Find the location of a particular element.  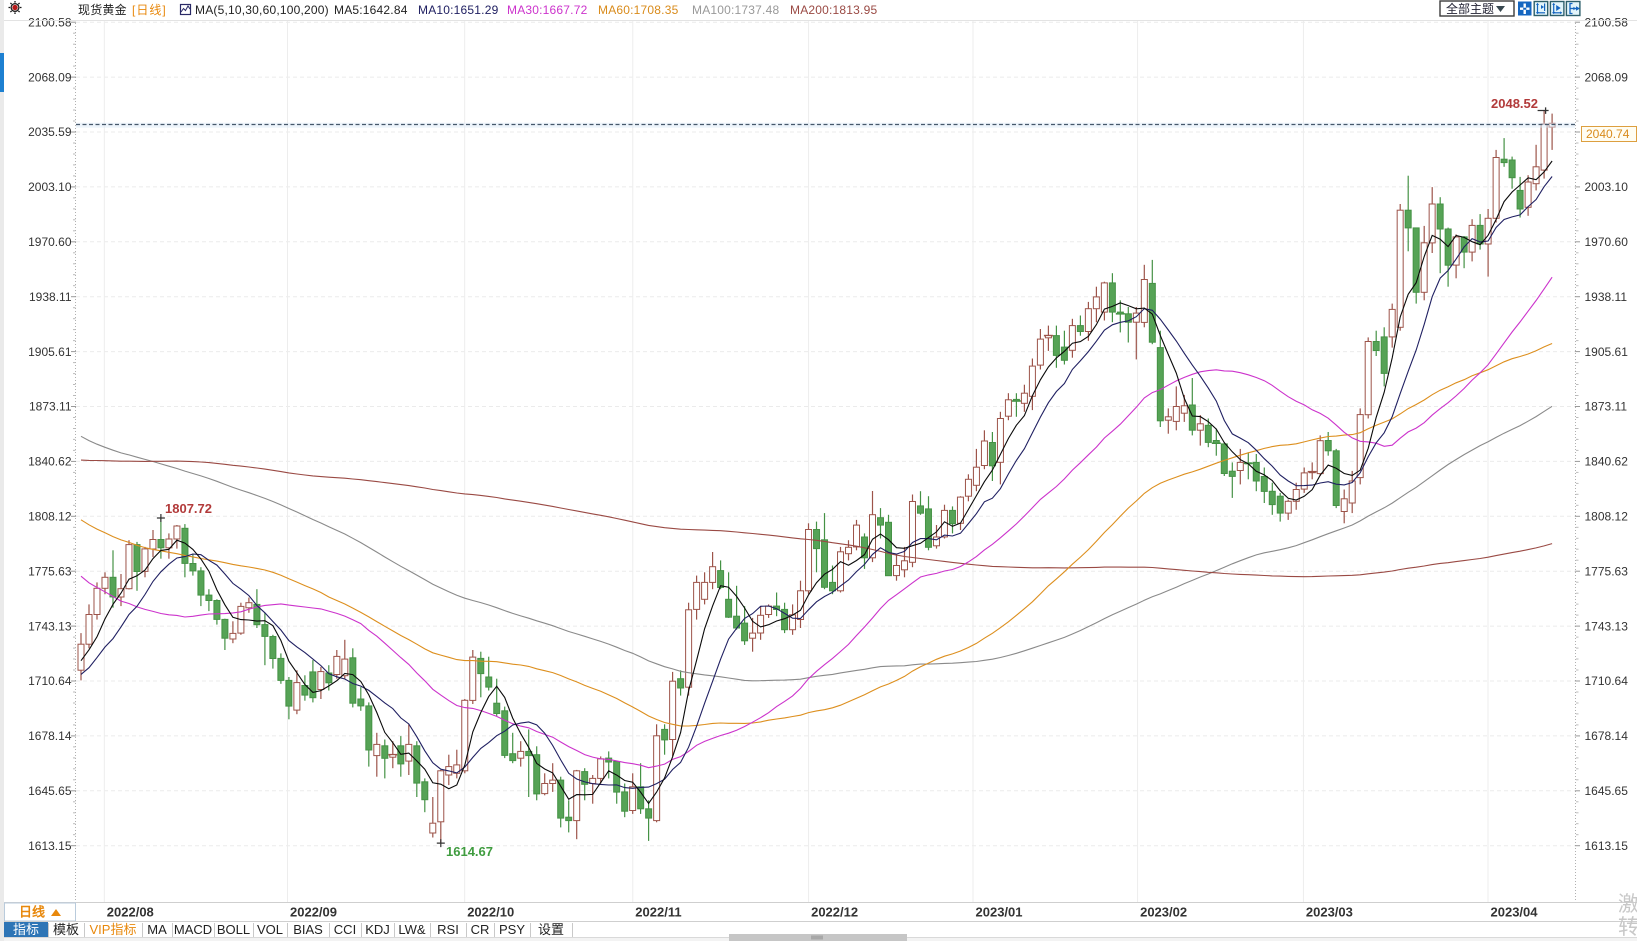

svg-text: [日线] is located at coordinates (149, 10).